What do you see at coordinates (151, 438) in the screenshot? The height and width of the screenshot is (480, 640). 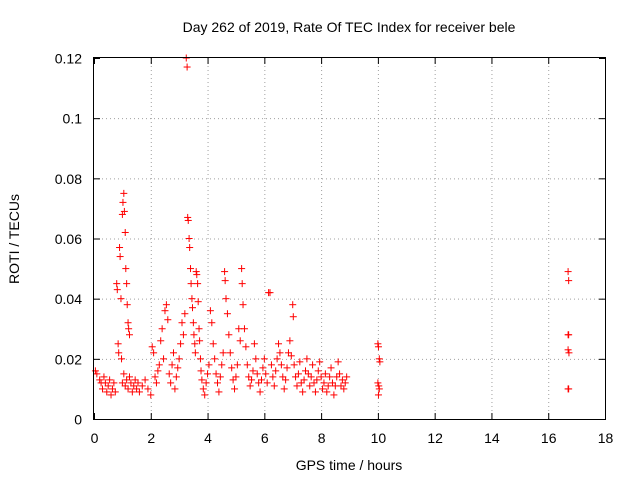 I see `x-tick-label: 2` at bounding box center [151, 438].